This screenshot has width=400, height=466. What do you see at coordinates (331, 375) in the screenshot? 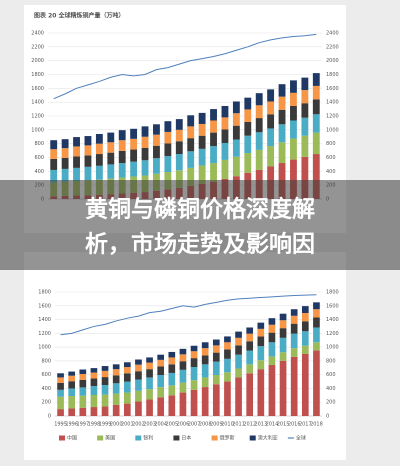
I see `y2-tick-label: 600` at bounding box center [331, 375].